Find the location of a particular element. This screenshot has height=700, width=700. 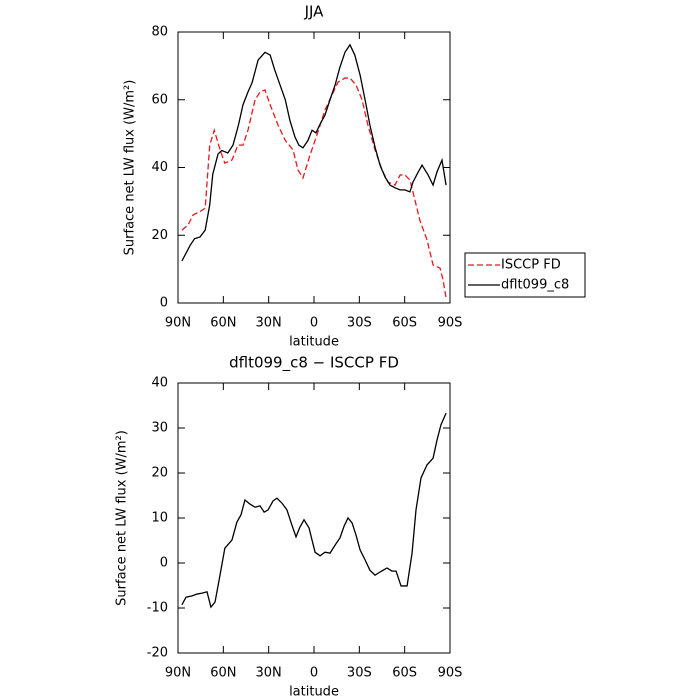

y-tick-label: 30 is located at coordinates (159, 428).